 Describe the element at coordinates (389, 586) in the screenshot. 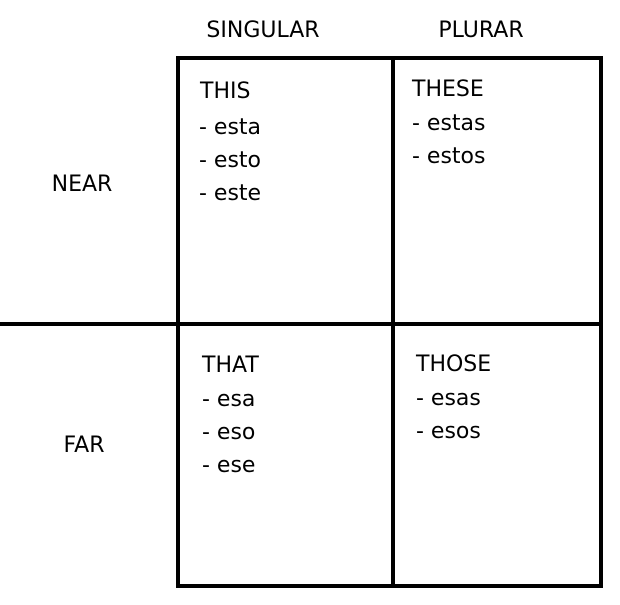

I see `grid-bottom-border` at that location.